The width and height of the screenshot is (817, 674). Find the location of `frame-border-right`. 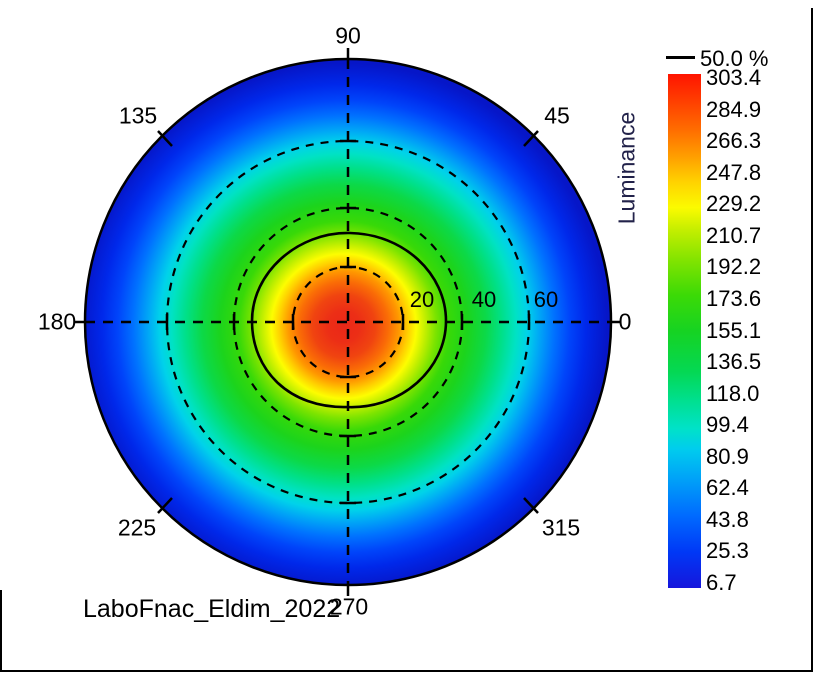

frame-border-right is located at coordinates (812, 340).